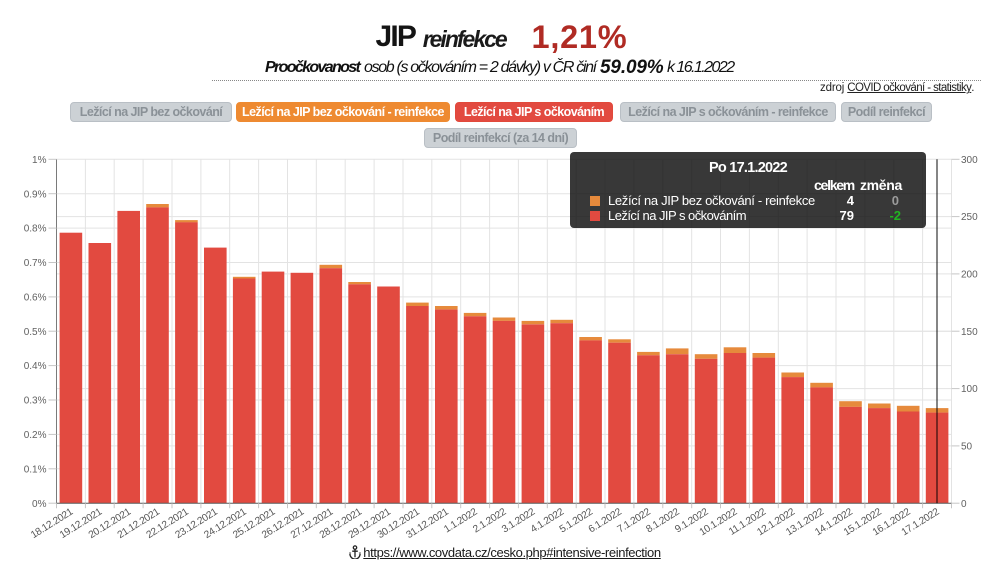 The width and height of the screenshot is (1000, 573). Describe the element at coordinates (35, 263) in the screenshot. I see `svg-text: 0.7%` at that location.